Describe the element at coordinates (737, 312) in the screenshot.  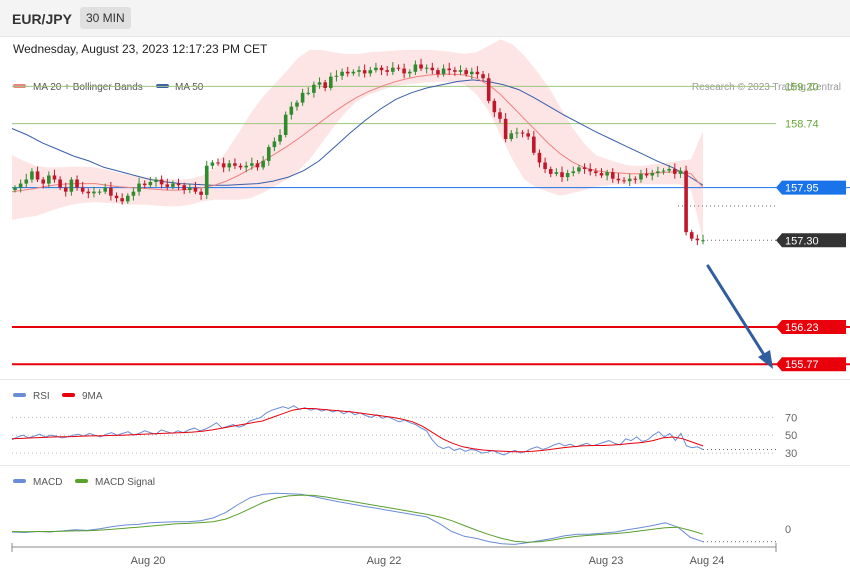
I see `forecast-arrow` at that location.